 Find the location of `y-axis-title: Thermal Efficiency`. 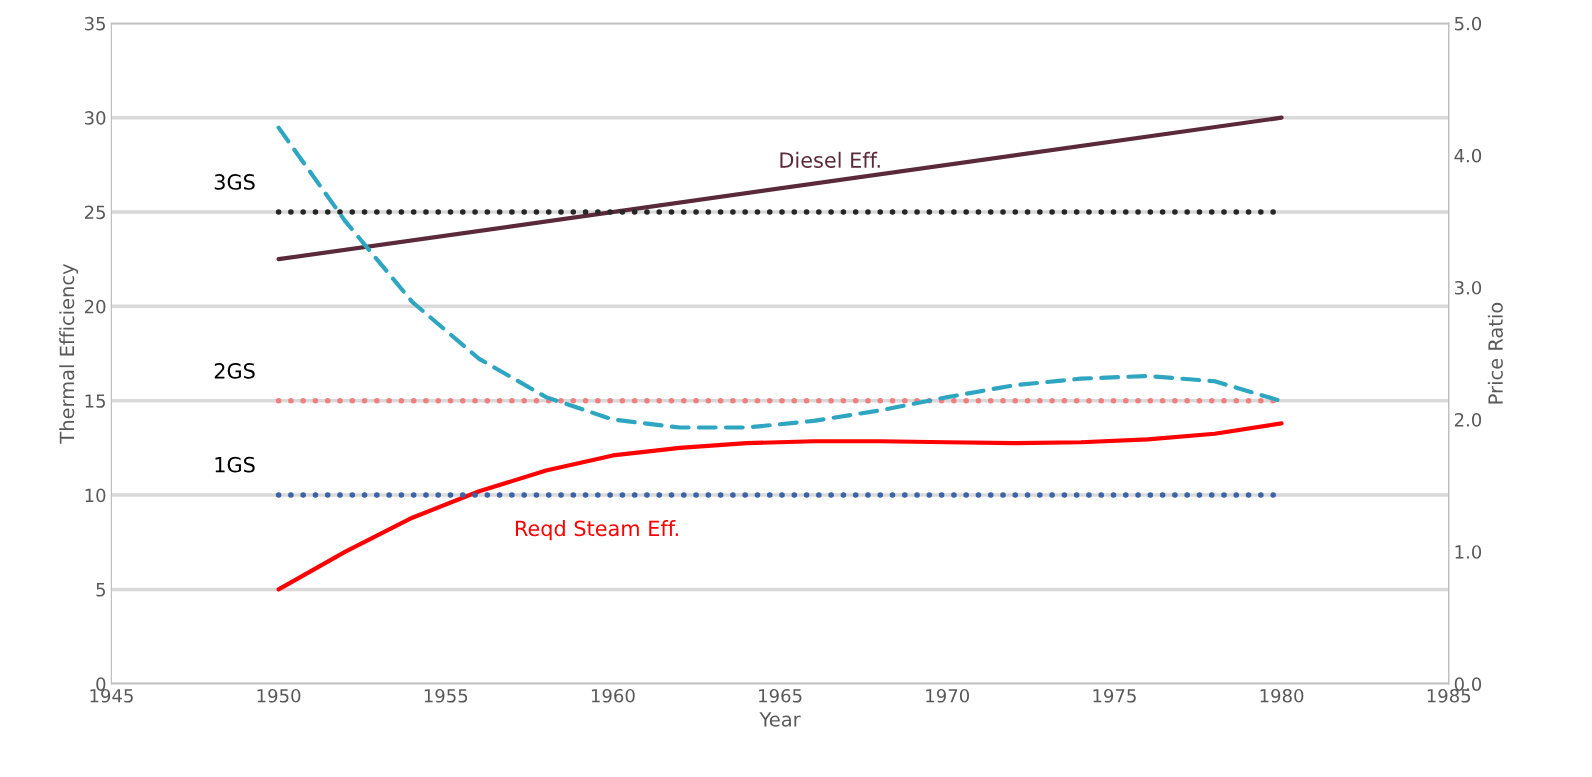

y-axis-title: Thermal Efficiency is located at coordinates (69, 354).